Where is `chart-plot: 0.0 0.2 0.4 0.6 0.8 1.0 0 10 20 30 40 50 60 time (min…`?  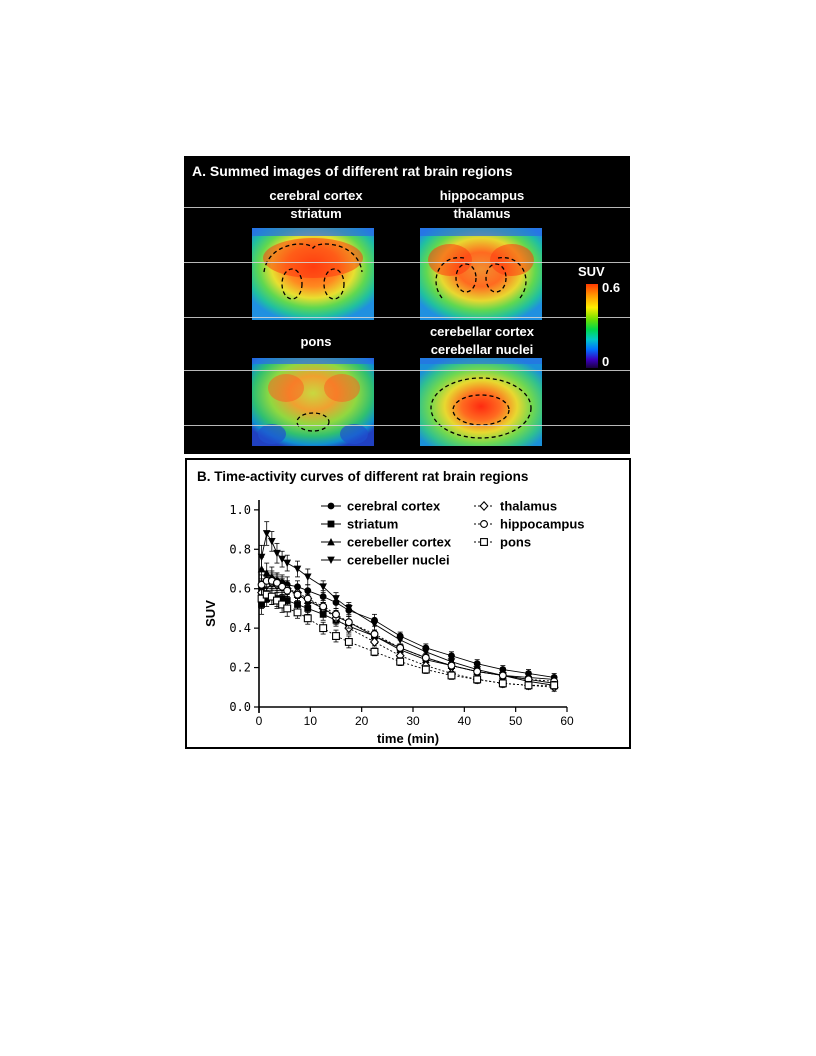
chart-plot: 0.0 0.2 0.4 0.6 0.8 1.0 0 10 20 30 40 50 60 time (min… is located at coordinates (394, 623).